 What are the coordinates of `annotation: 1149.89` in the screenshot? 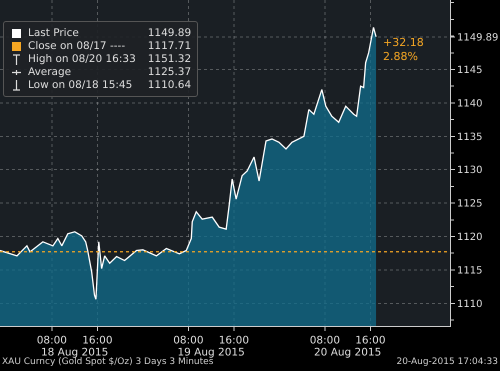 It's located at (169, 33).